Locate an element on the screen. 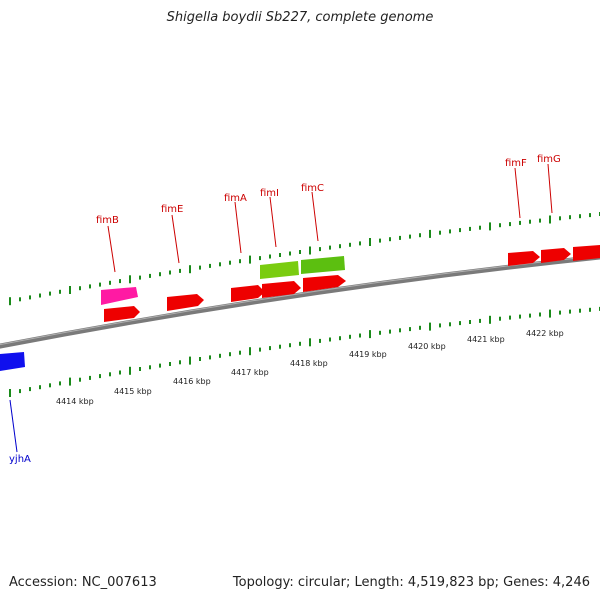 Image resolution: width=600 pixels, height=600 pixels. gene-leader-lines is located at coordinates (330, 218).